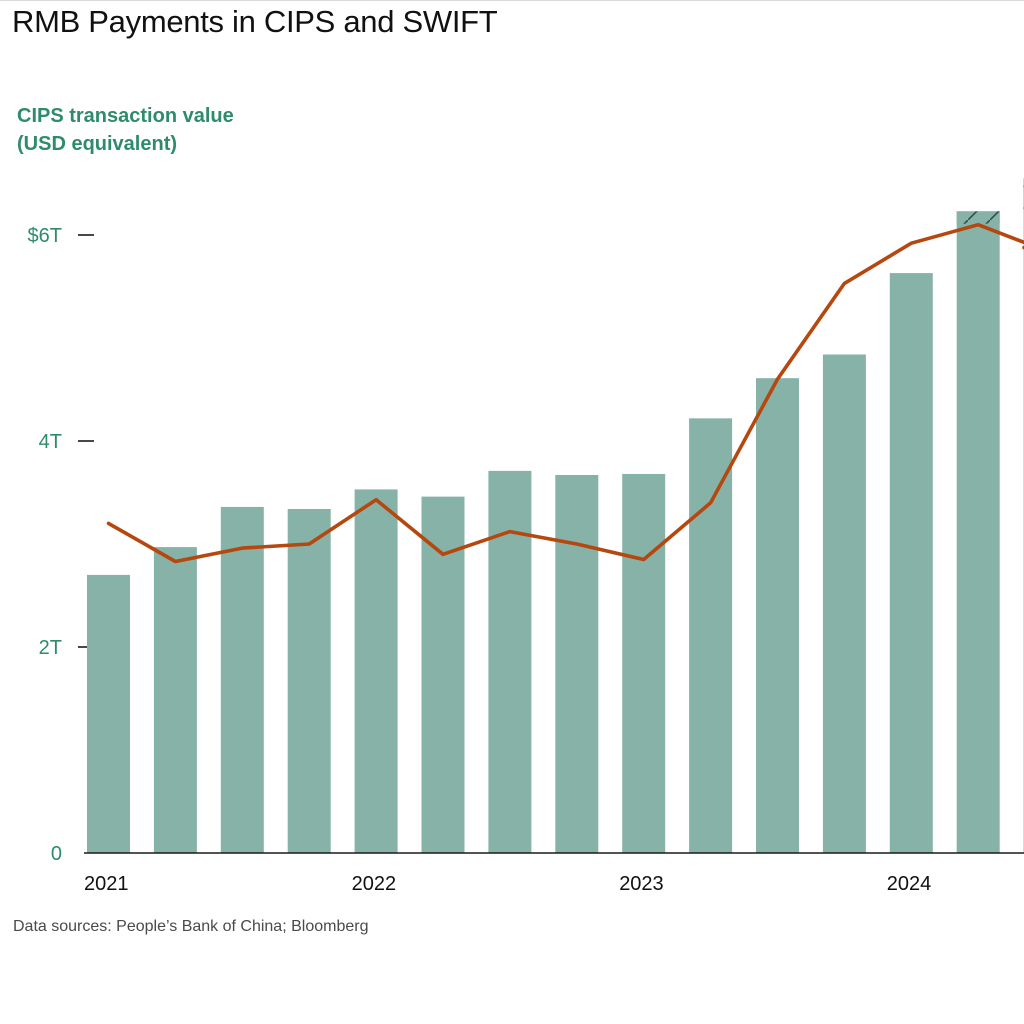 The width and height of the screenshot is (1024, 1024). What do you see at coordinates (507, 884) in the screenshot?
I see `x-axis: 2021 2022 2023 2024` at bounding box center [507, 884].